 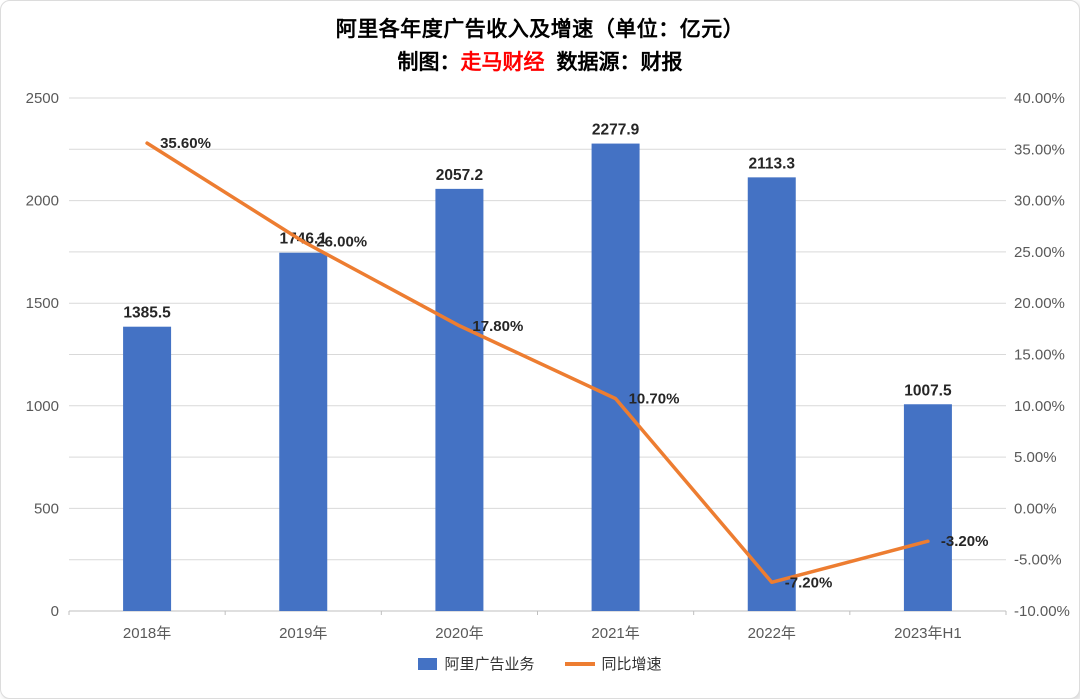 I want to click on line-point-label: 10.70%, so click(x=654, y=399).